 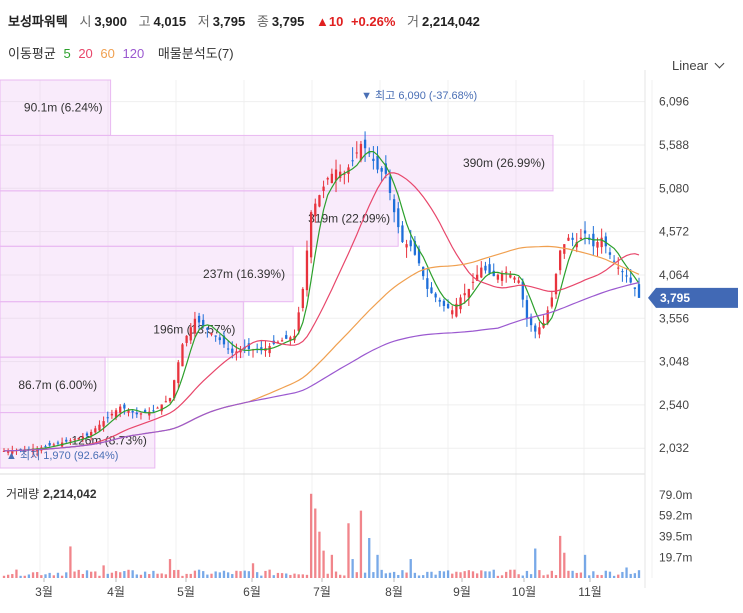 What do you see at coordinates (690, 65) in the screenshot?
I see `scale-label: Linear` at bounding box center [690, 65].